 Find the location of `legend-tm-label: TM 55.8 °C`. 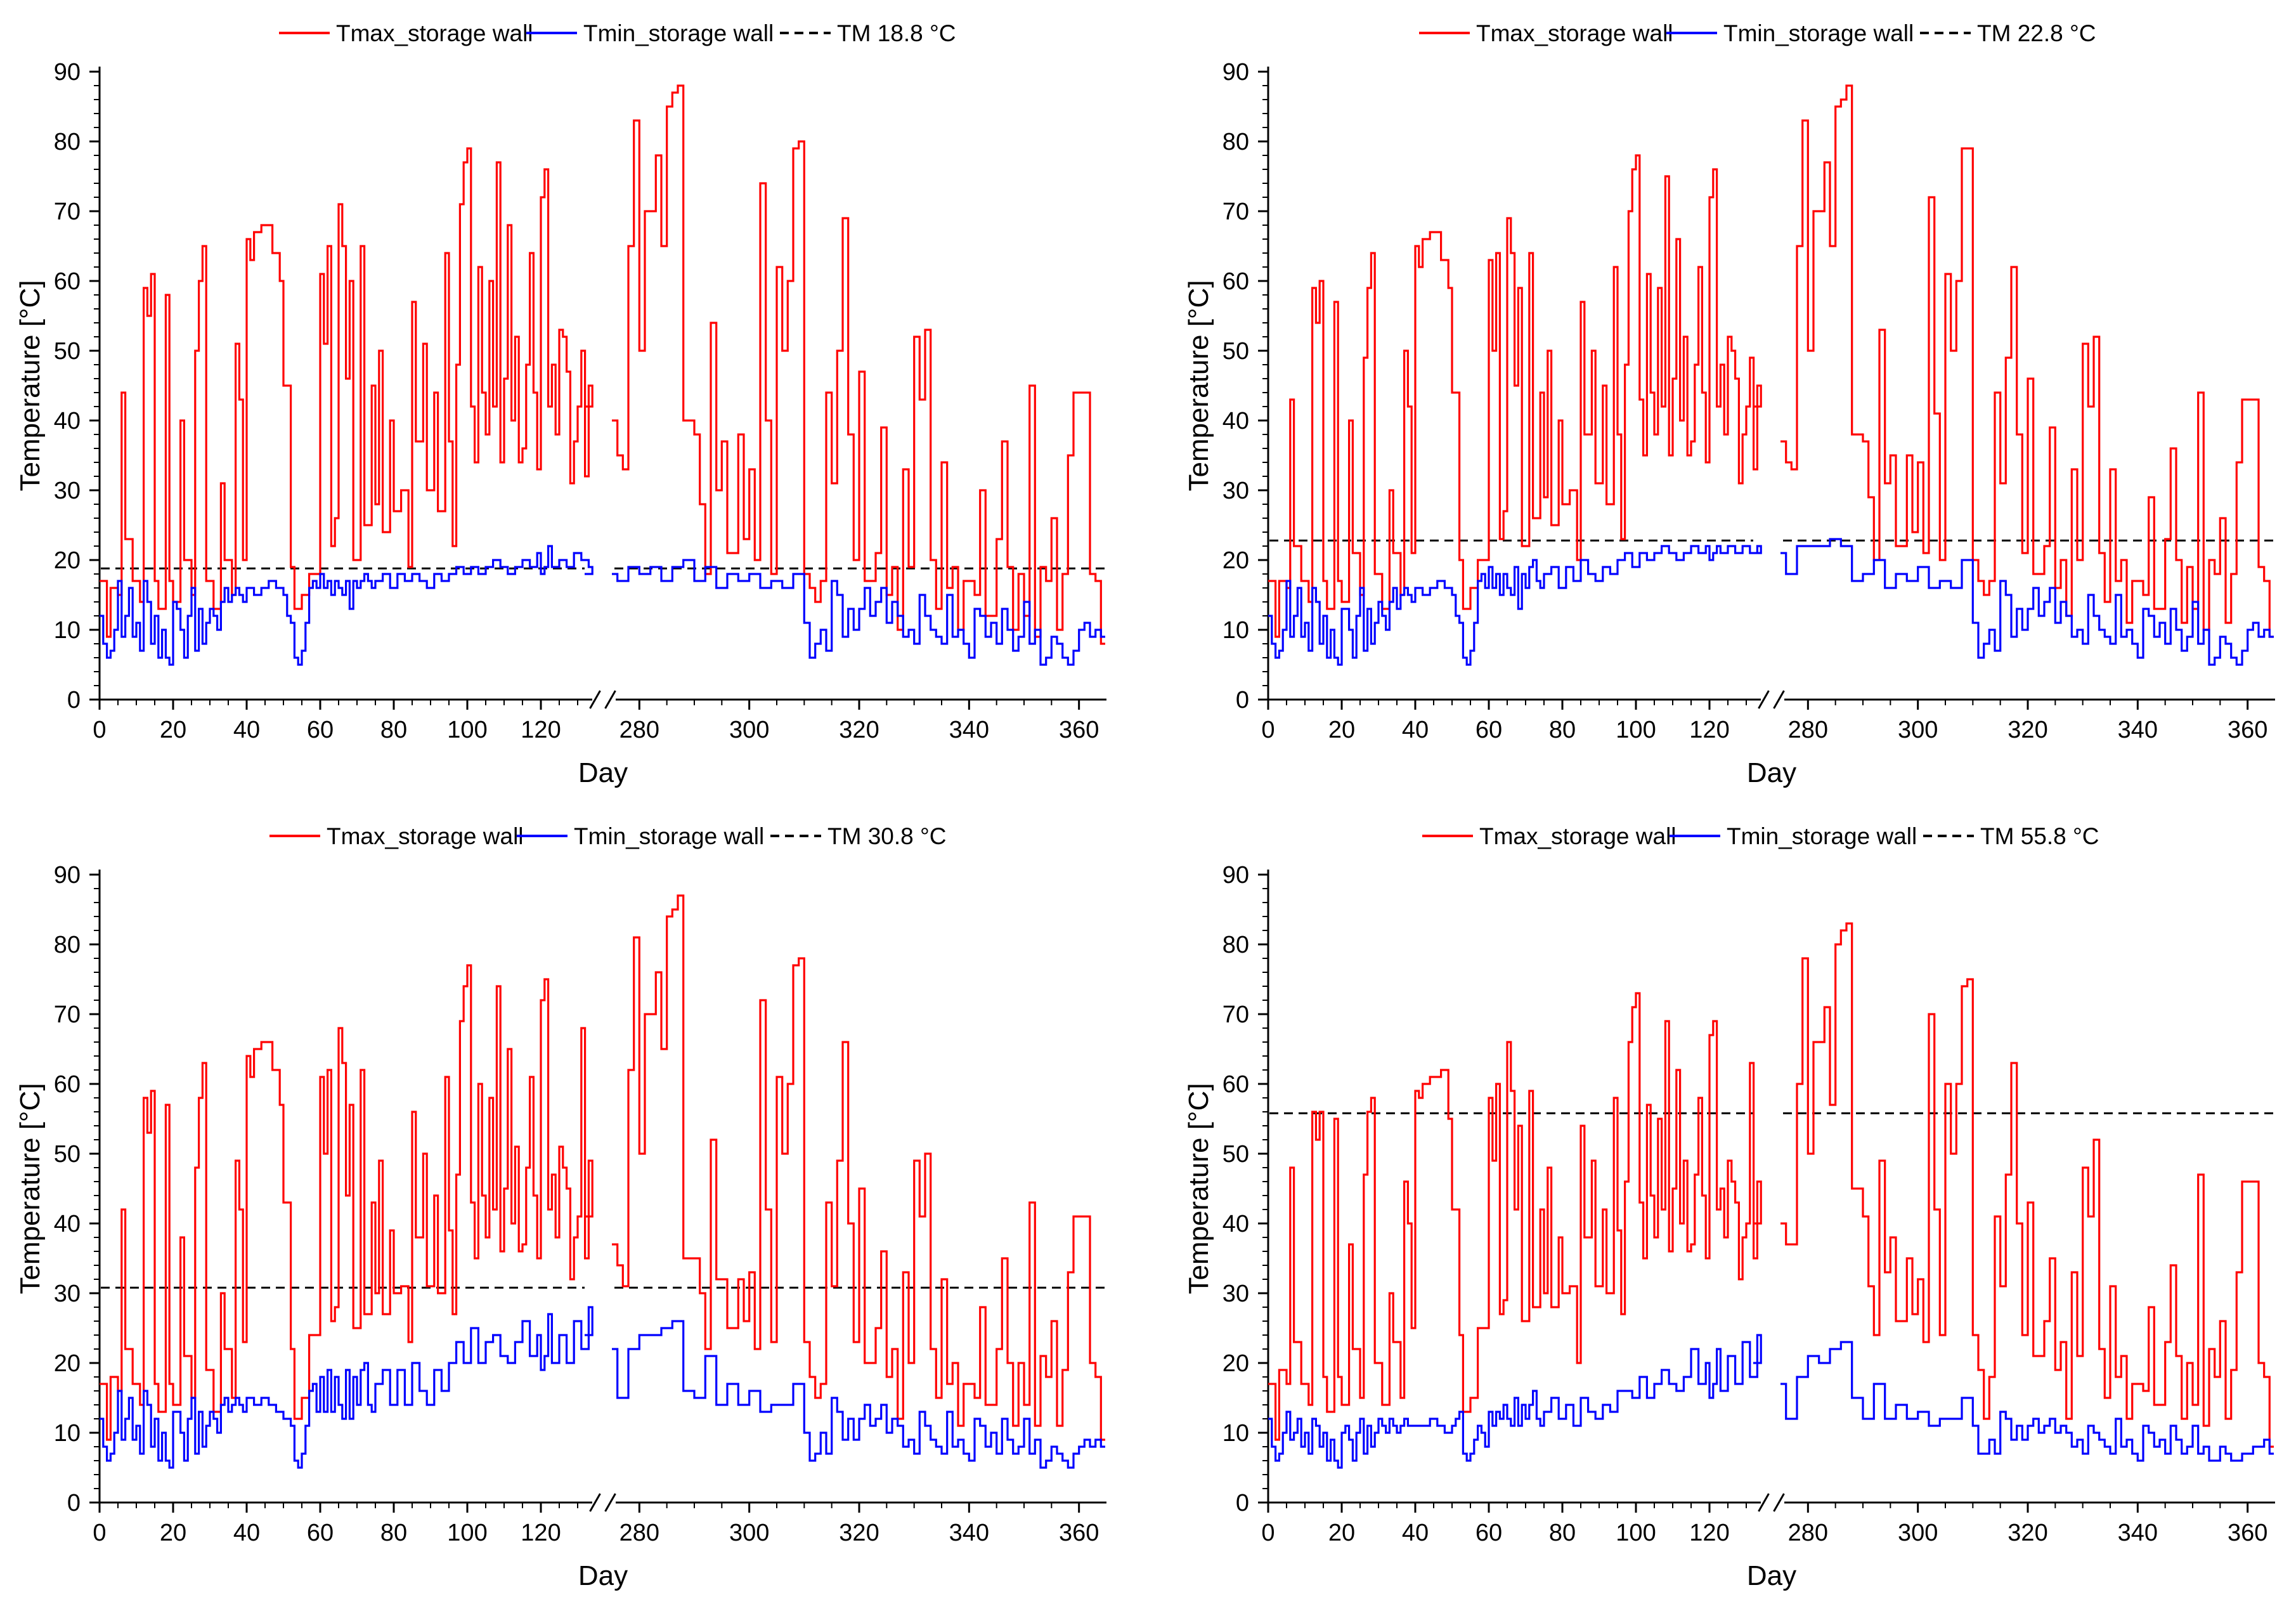

legend-tm-label: TM 55.8 °C is located at coordinates (2039, 836).